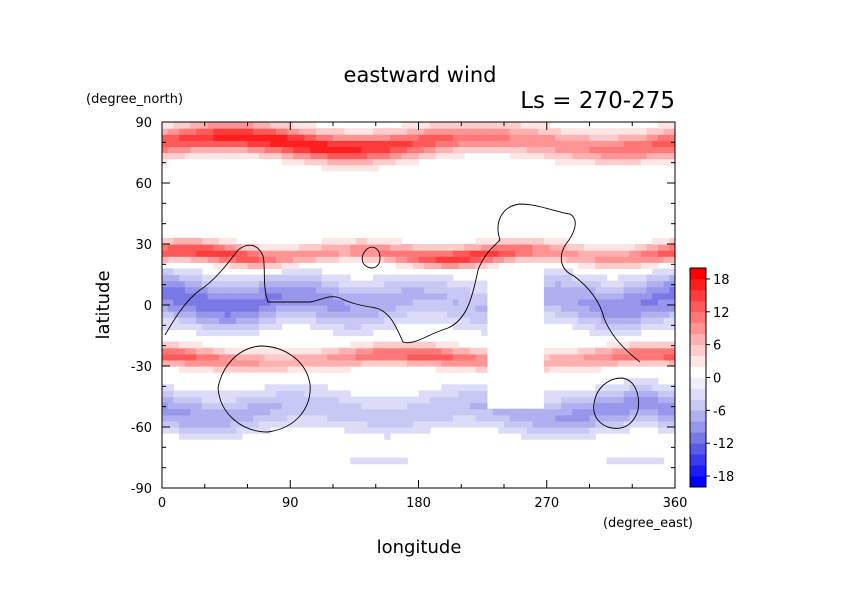  I want to click on colorbar-tick-label: 12, so click(721, 313).